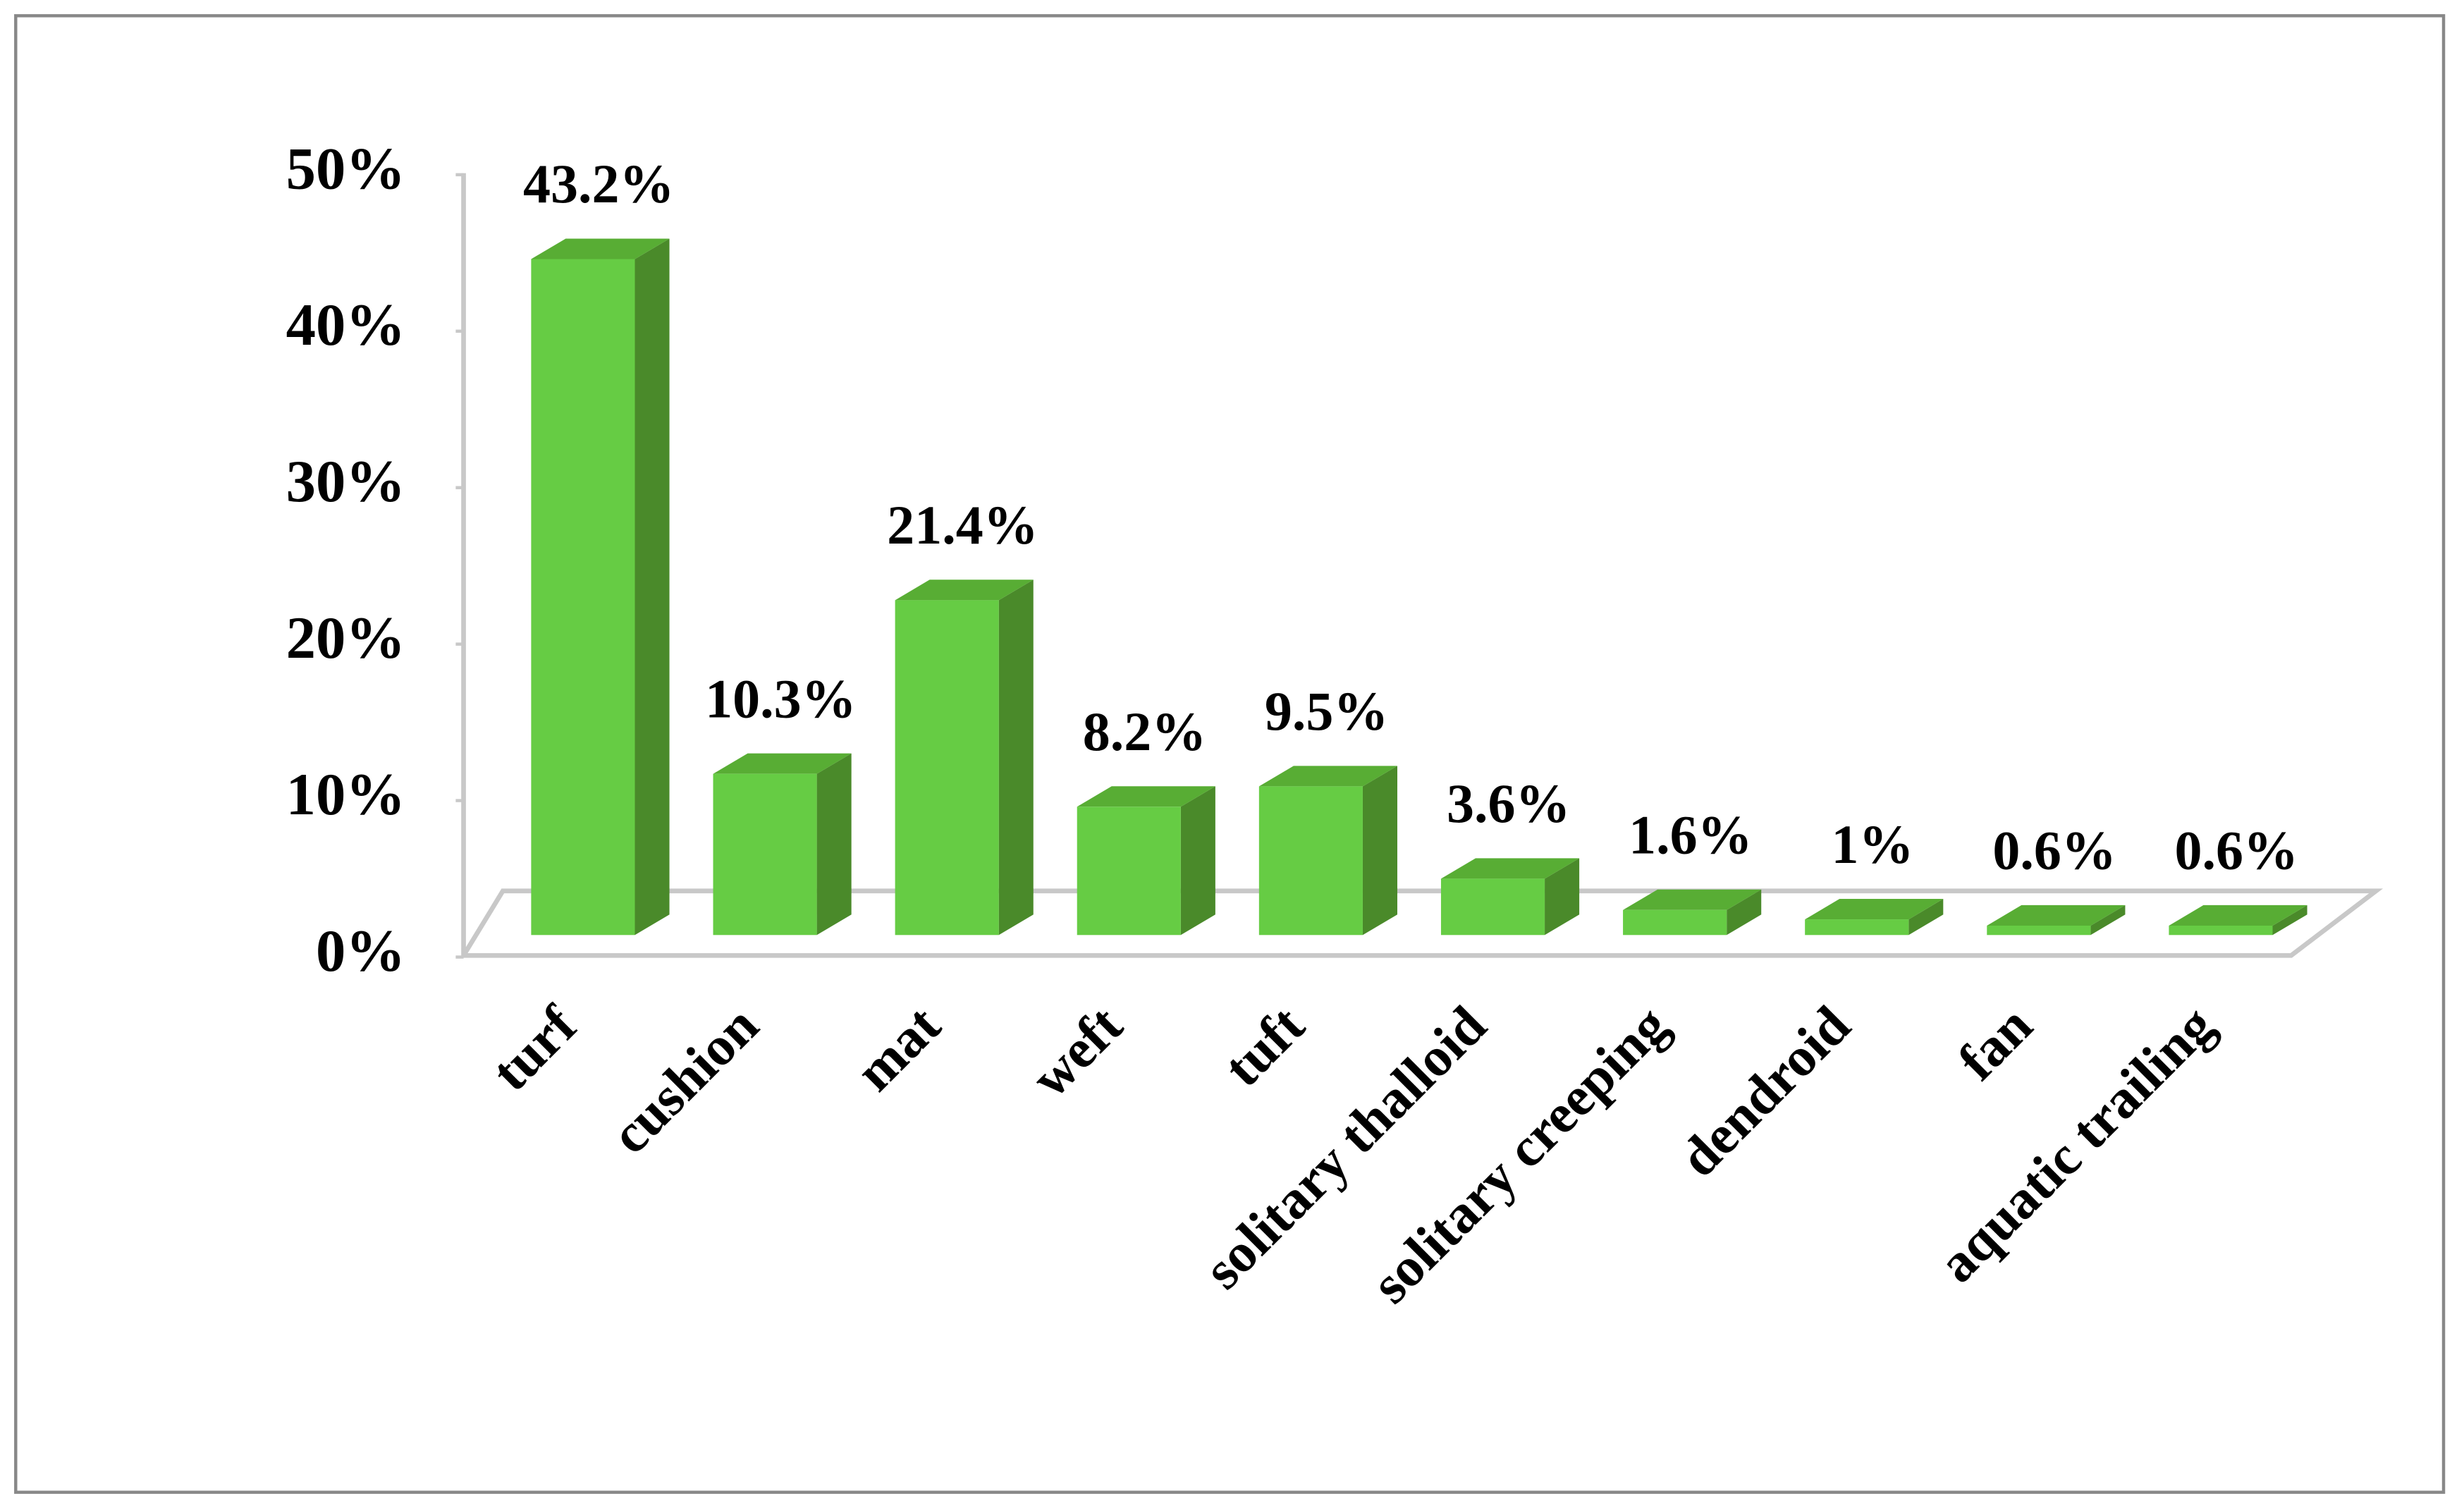 The image size is (2464, 1508). Describe the element at coordinates (1873, 845) in the screenshot. I see `data-label: 1%` at that location.